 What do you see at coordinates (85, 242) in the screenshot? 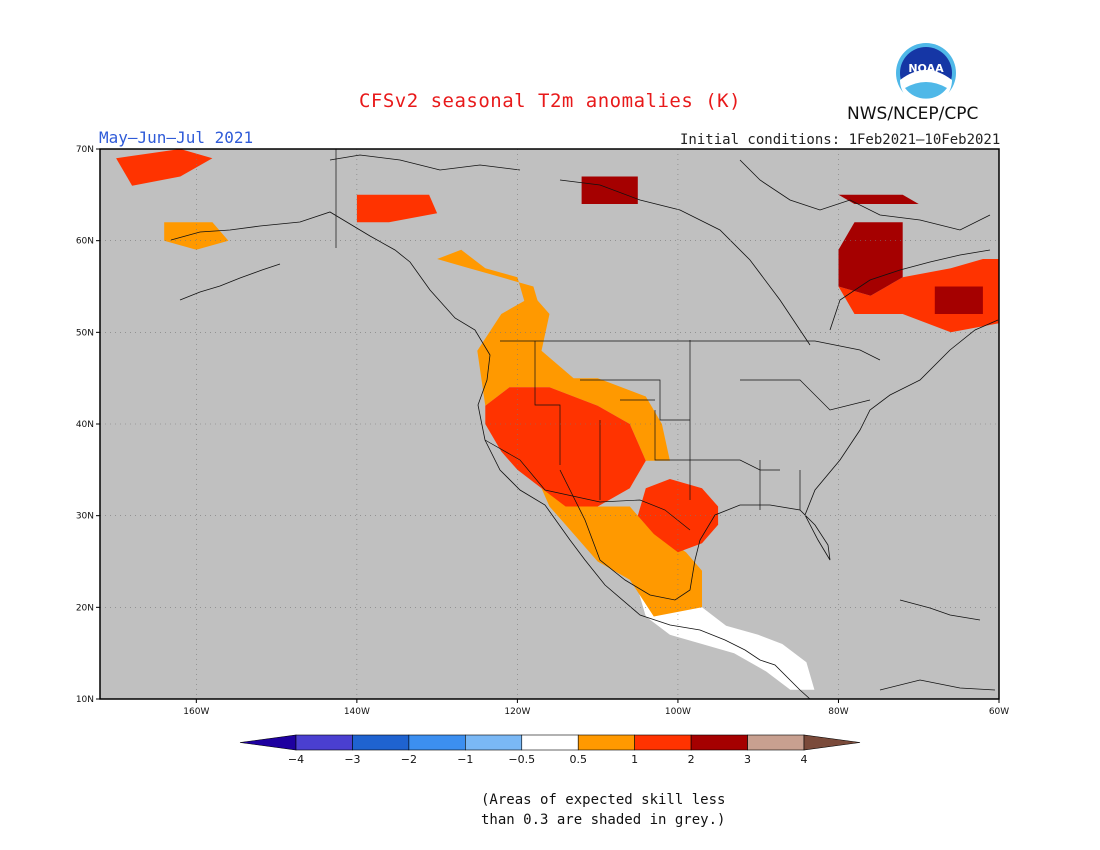
I see `lat-tick-label: 60N` at bounding box center [85, 242].